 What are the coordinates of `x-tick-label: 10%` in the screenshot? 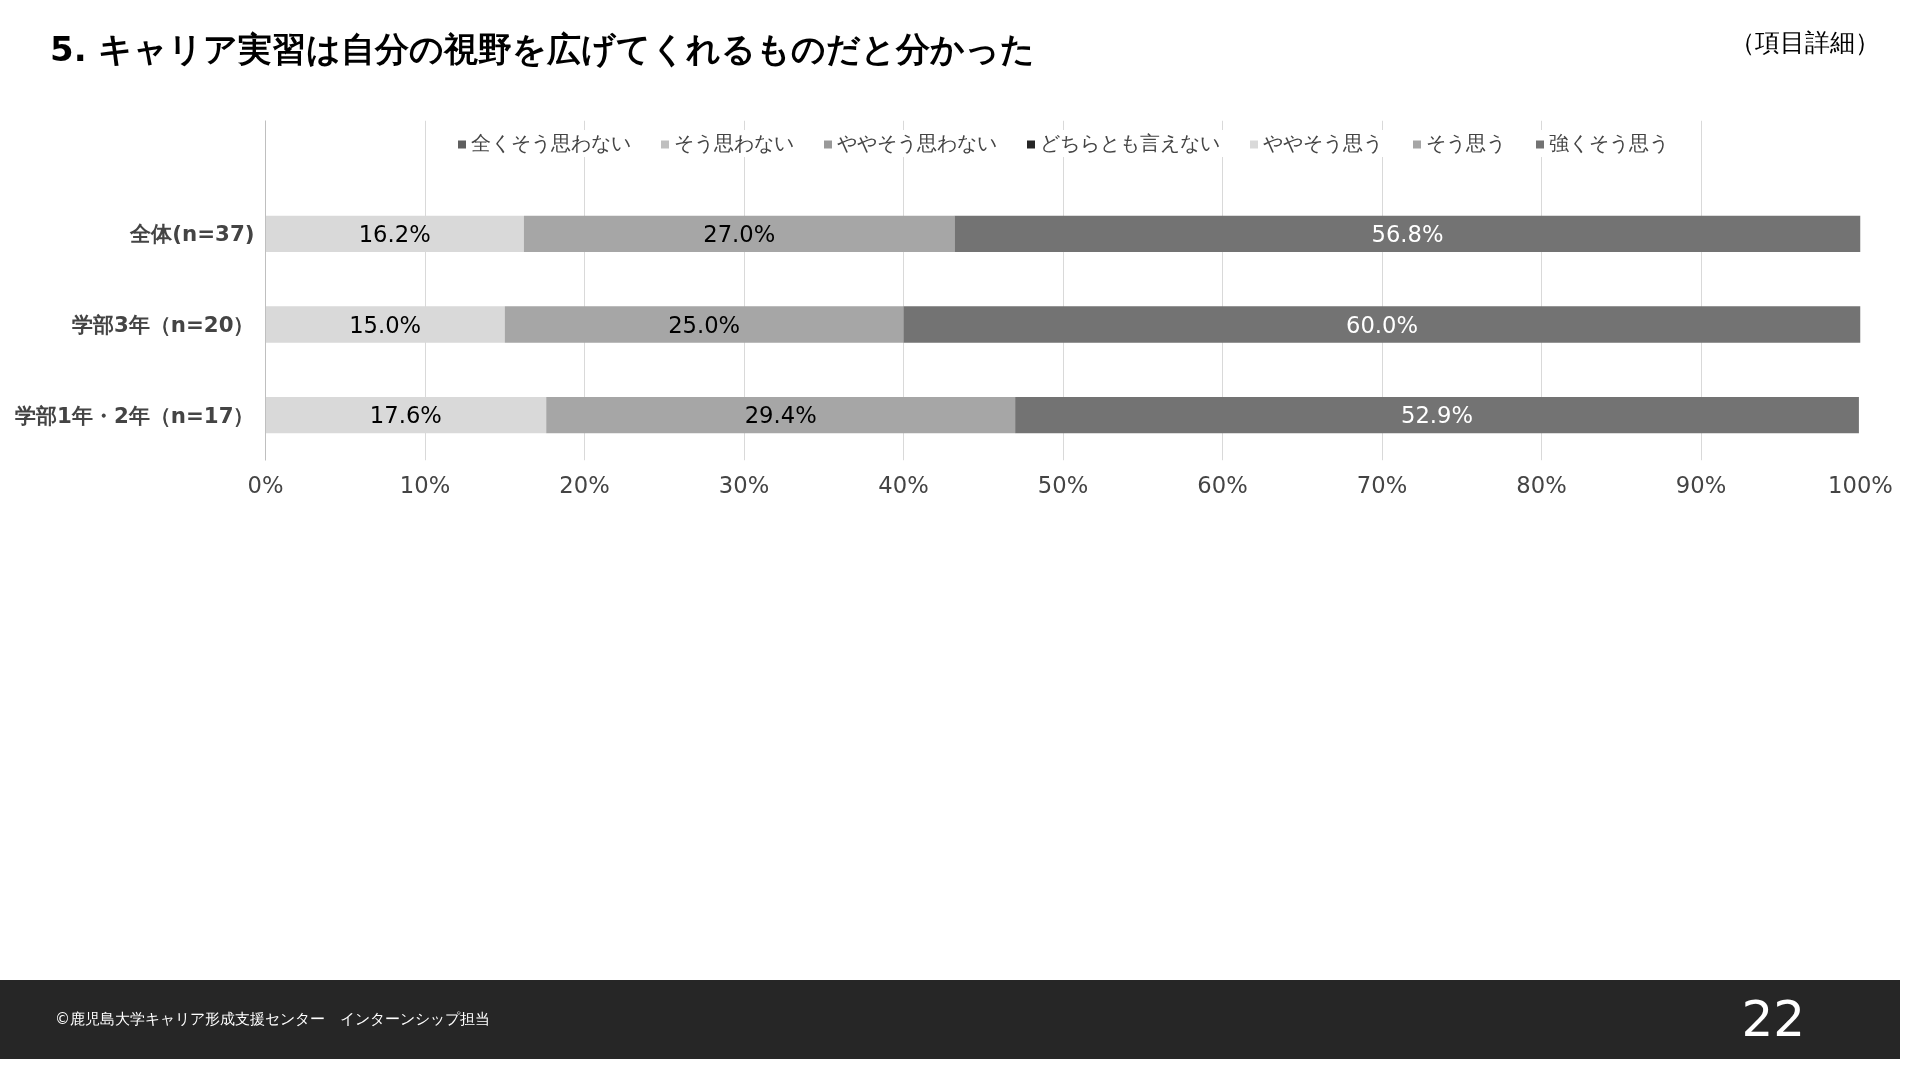 It's located at (425, 484).